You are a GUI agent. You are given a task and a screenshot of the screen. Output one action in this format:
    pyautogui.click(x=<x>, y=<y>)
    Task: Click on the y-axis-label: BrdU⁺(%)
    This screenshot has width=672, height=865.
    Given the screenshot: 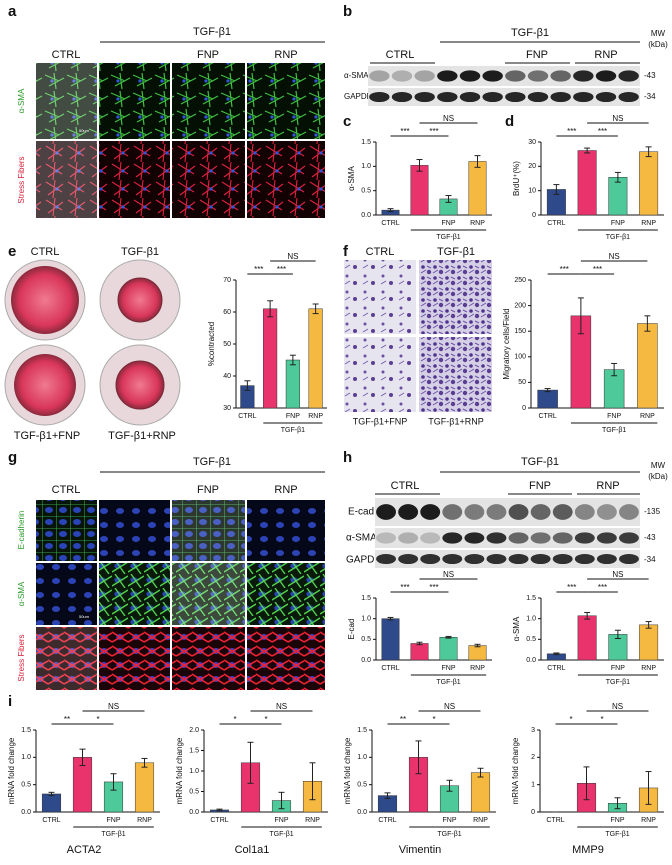 What is the action you would take?
    pyautogui.click(x=516, y=178)
    